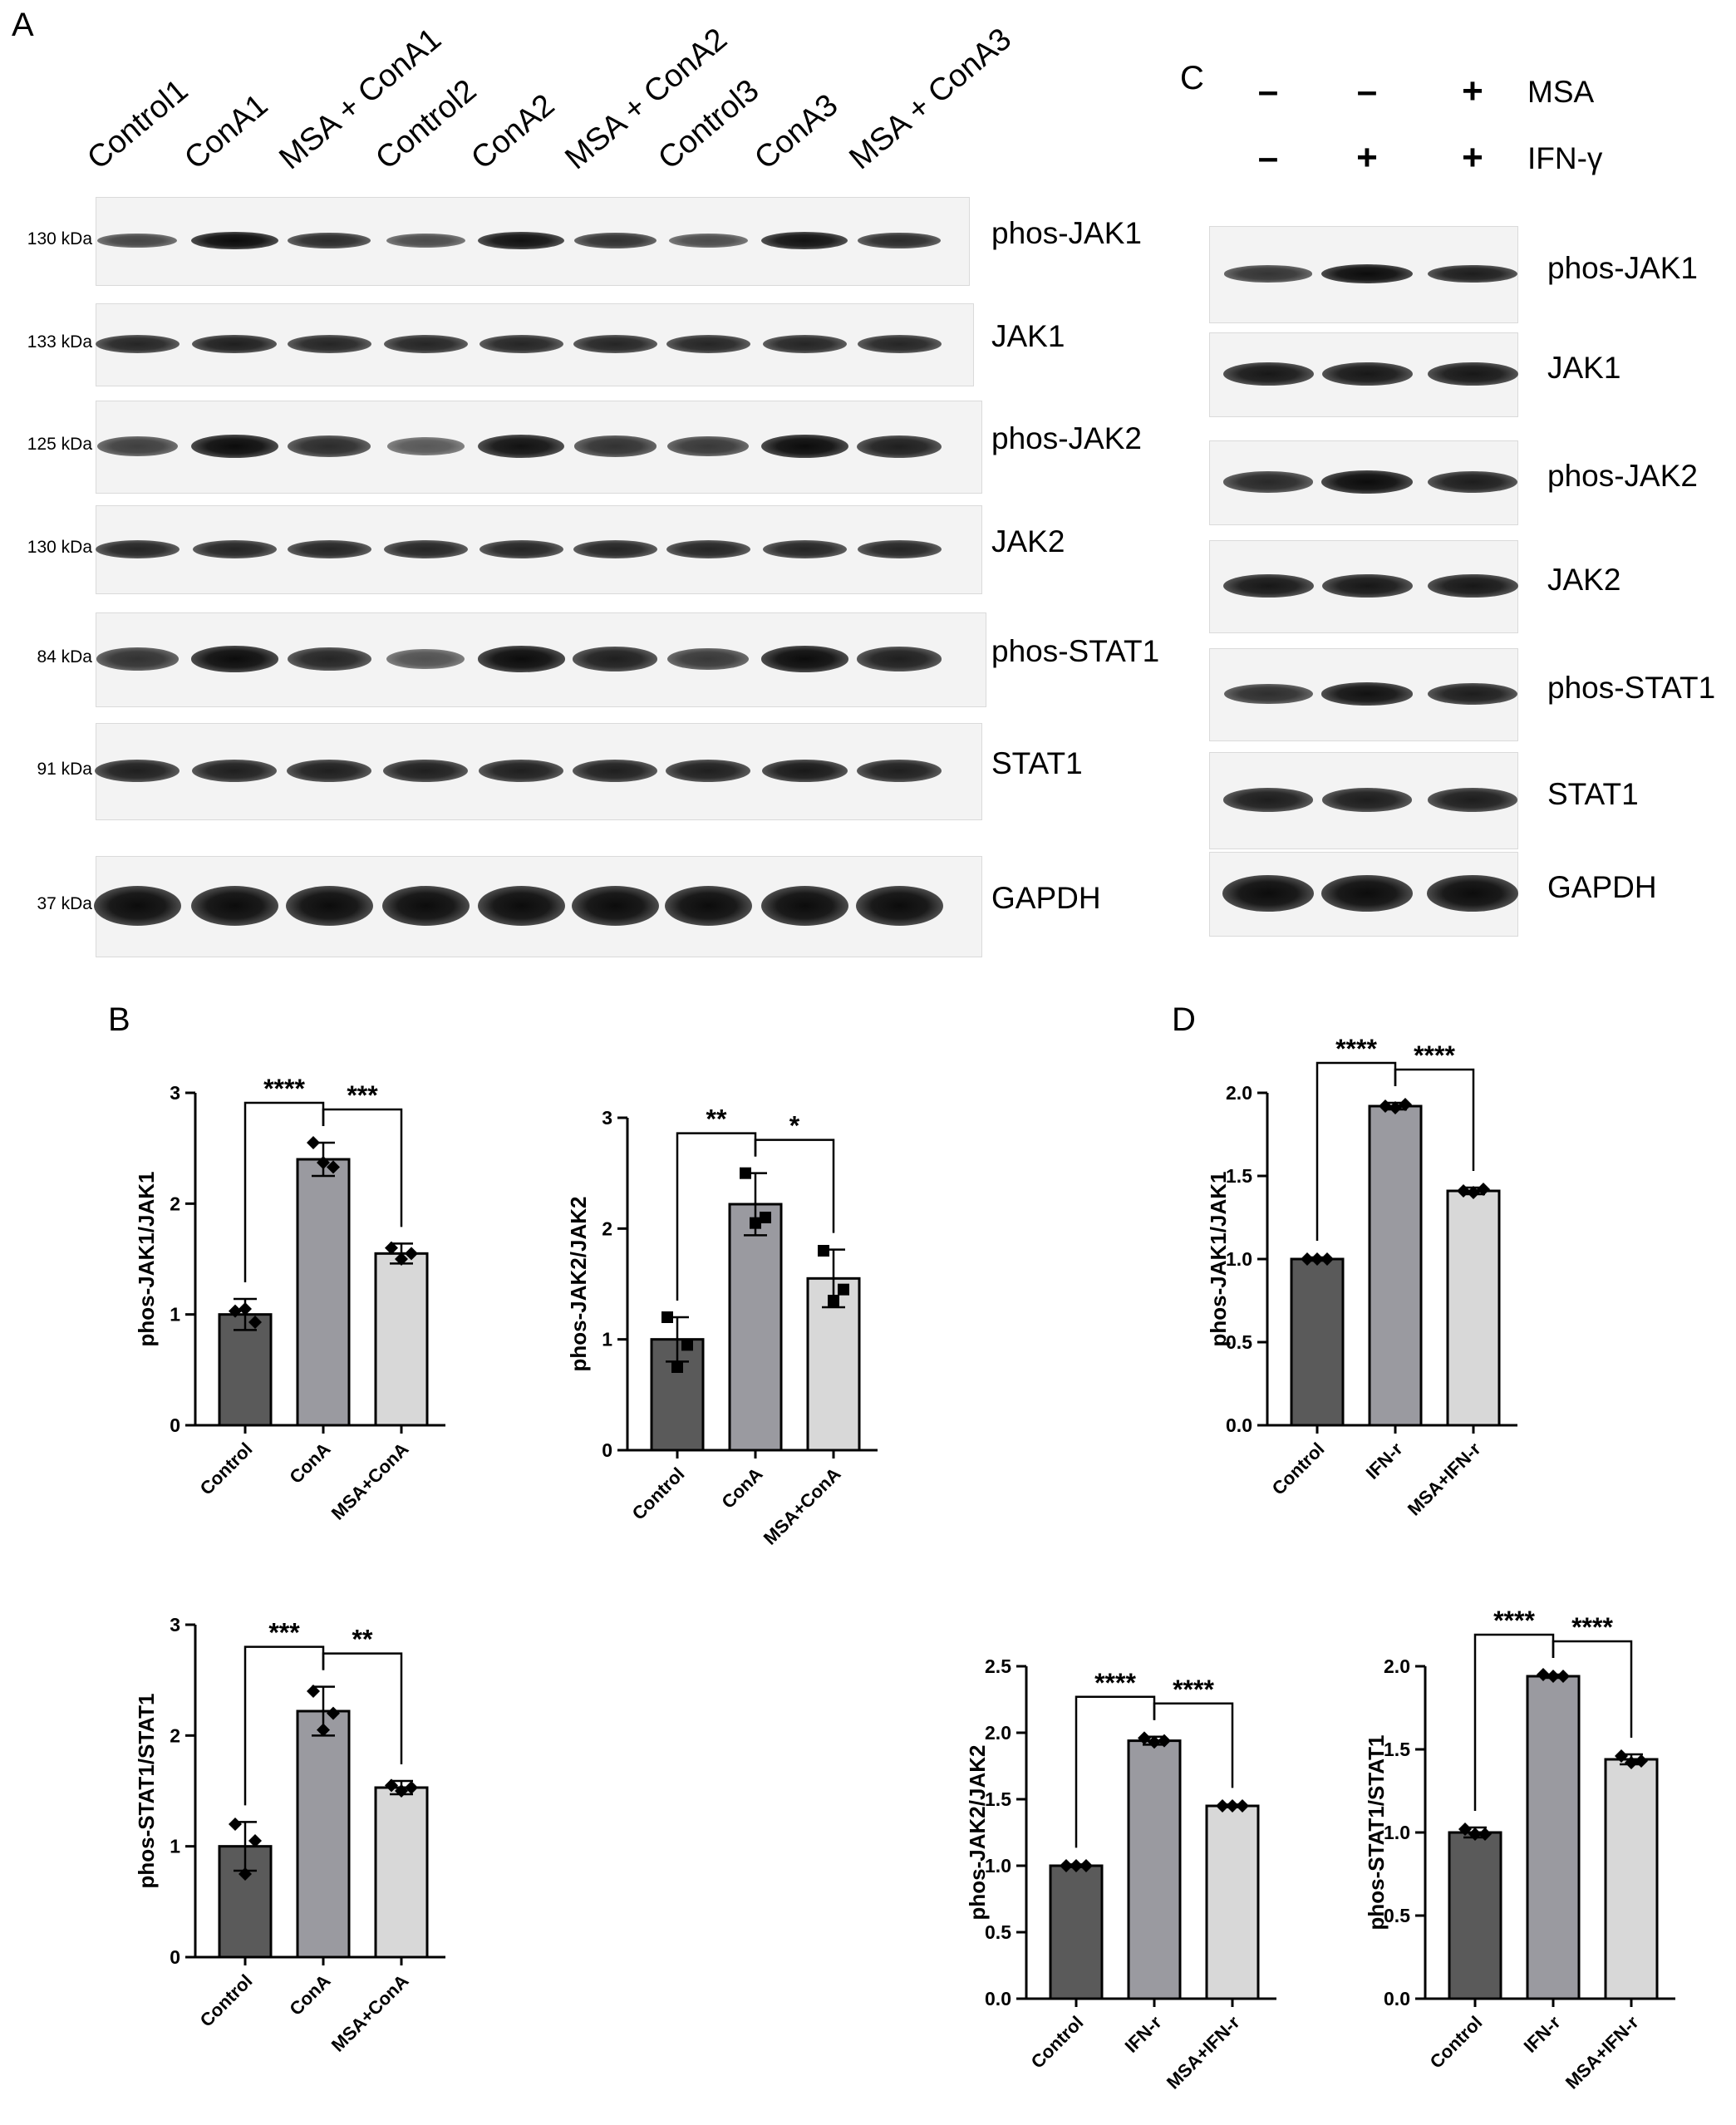 The width and height of the screenshot is (1736, 2125). I want to click on protein-label: phos-JAK2, so click(1066, 438).